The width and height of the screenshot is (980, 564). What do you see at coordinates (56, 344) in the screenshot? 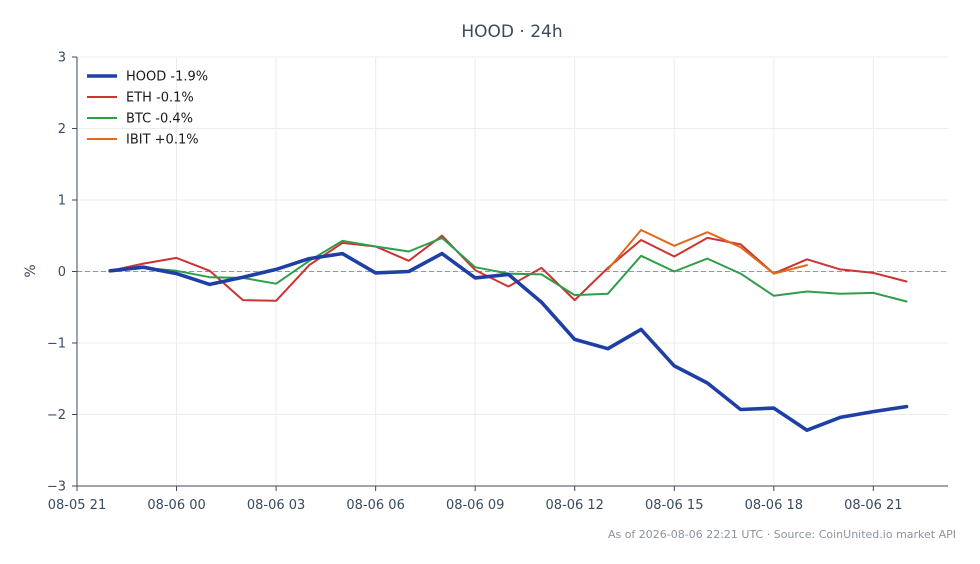
I see `y-tick-label: −1` at bounding box center [56, 344].